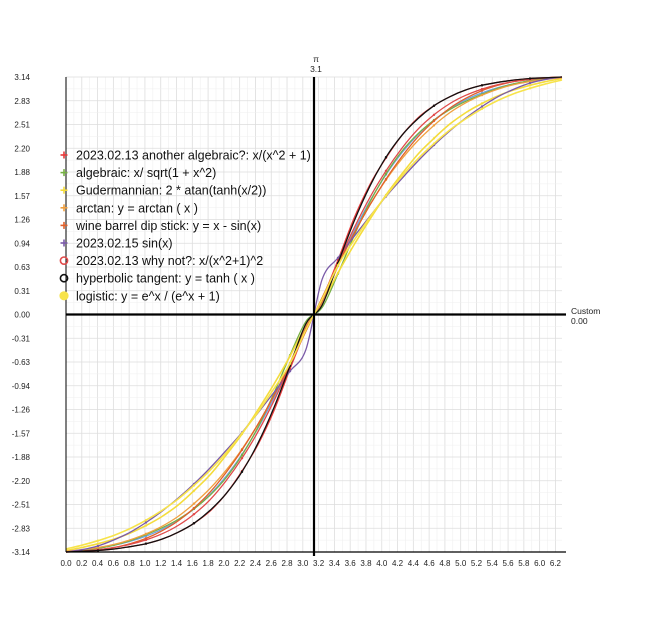 This screenshot has width=651, height=620. I want to click on x-tick-label: 1.6, so click(193, 563).